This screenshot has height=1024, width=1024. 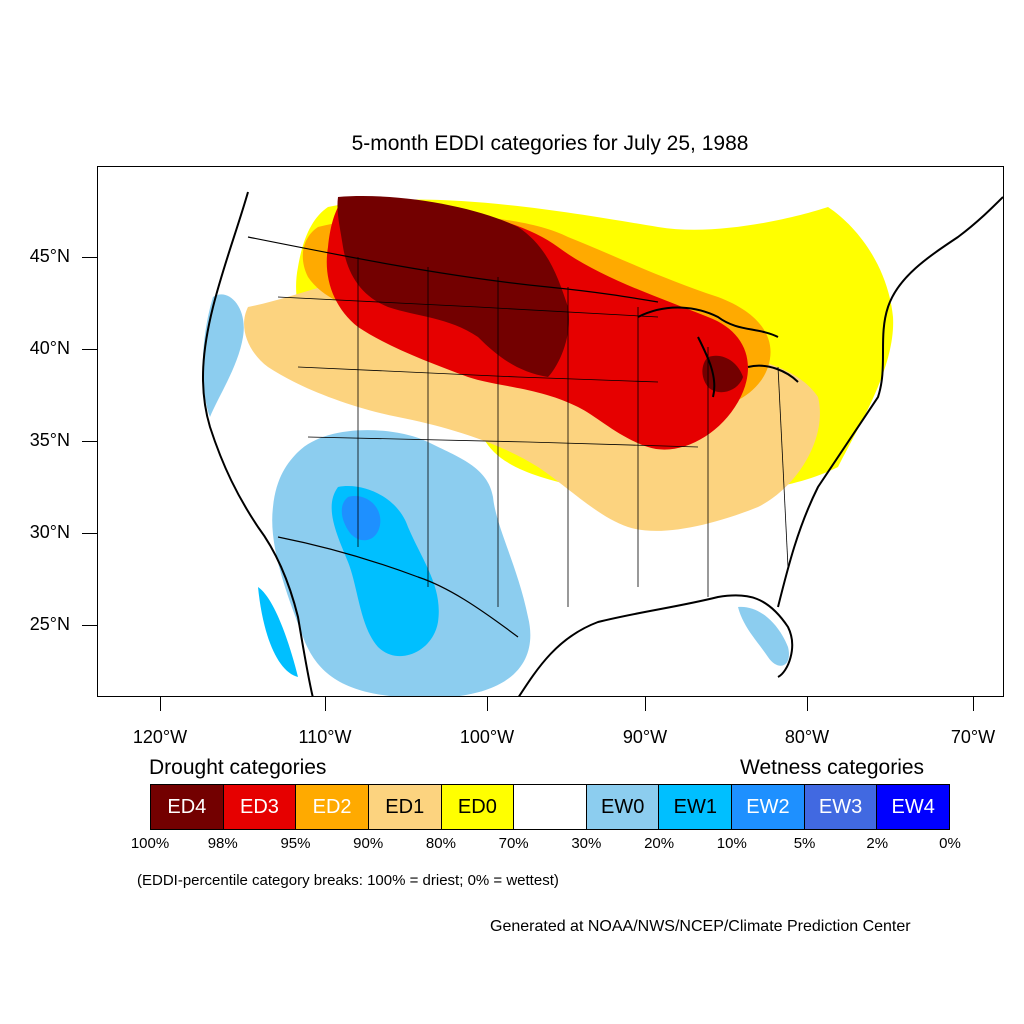 What do you see at coordinates (807, 737) in the screenshot?
I see `lon-label-80w: 80°W` at bounding box center [807, 737].